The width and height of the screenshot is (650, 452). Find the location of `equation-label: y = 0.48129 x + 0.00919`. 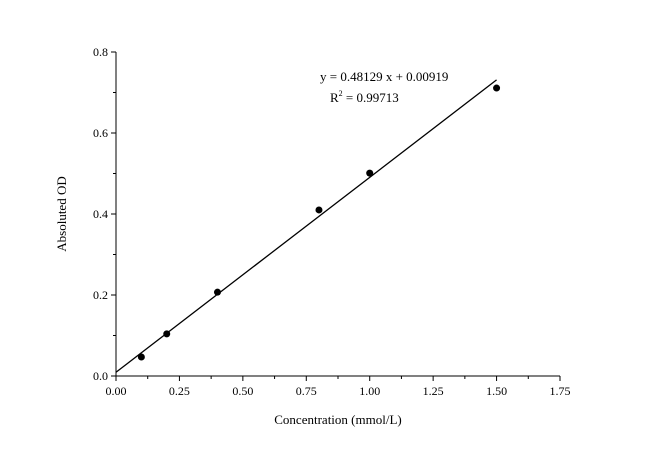

equation-label: y = 0.48129 x + 0.00919 is located at coordinates (384, 76).